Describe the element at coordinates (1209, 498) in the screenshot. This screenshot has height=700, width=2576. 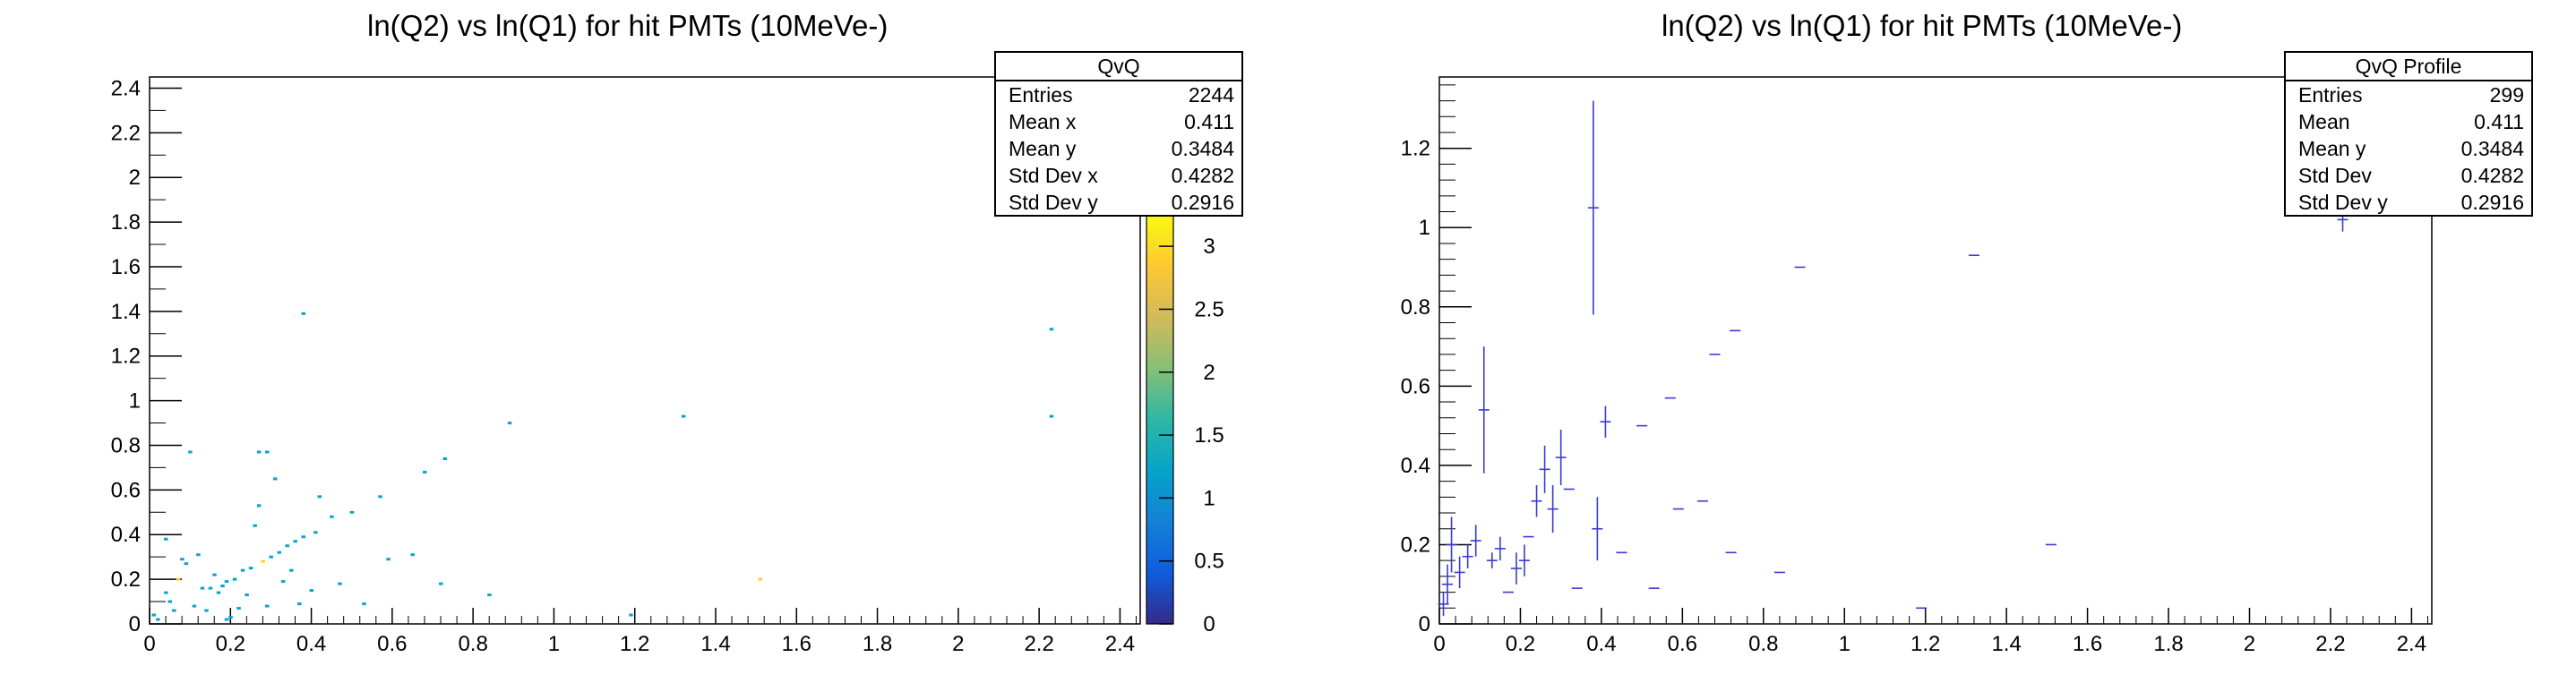
I see `color-scale-label: 1` at that location.